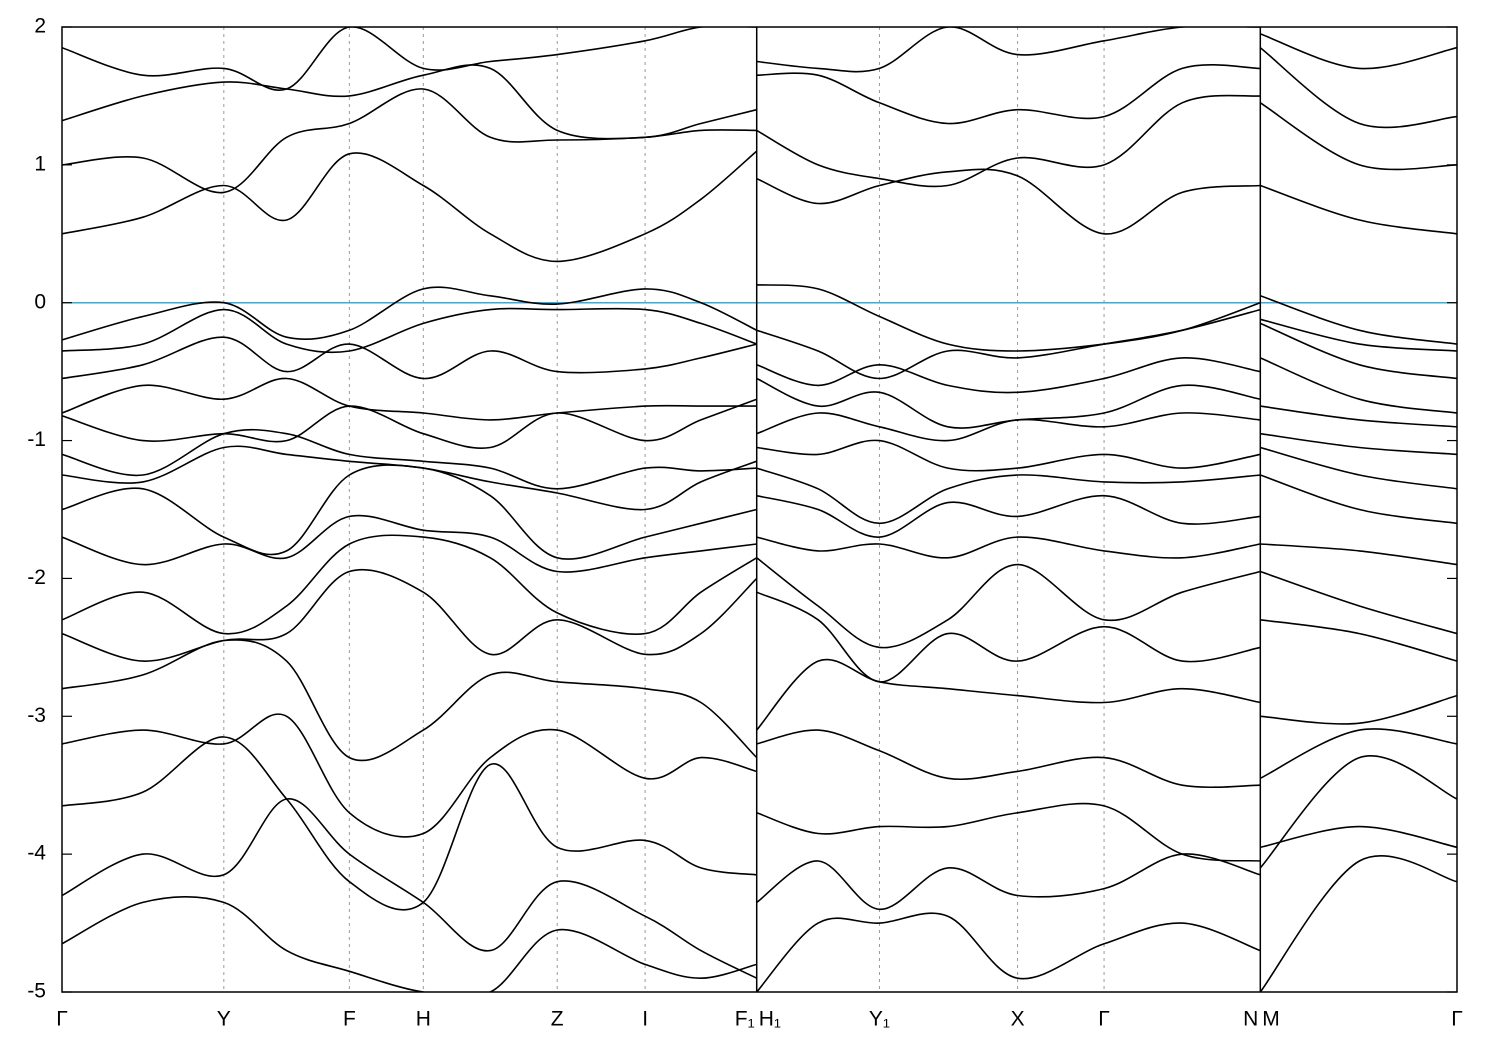 The height and width of the screenshot is (1050, 1500). What do you see at coordinates (645, 1019) in the screenshot?
I see `x-tick-label: I` at bounding box center [645, 1019].